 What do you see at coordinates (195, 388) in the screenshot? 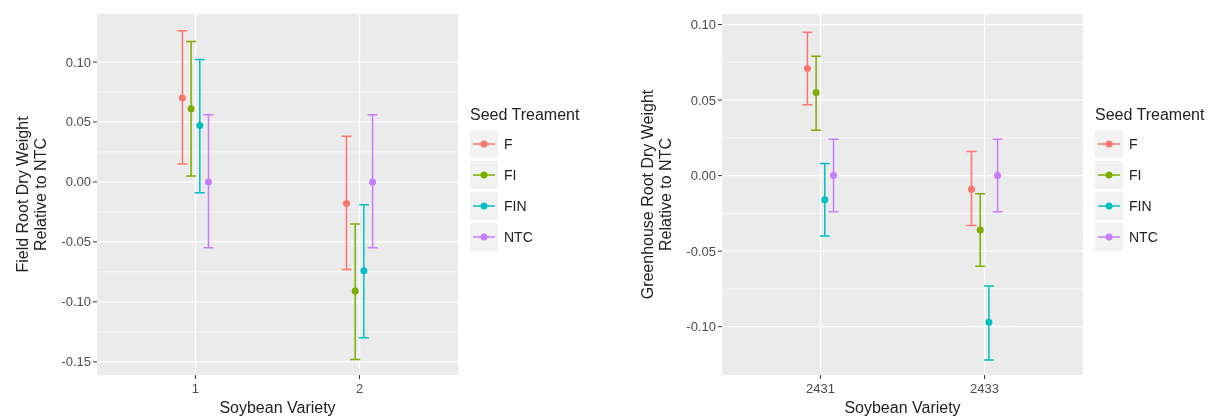
I see `x-tick-label: 1` at bounding box center [195, 388].